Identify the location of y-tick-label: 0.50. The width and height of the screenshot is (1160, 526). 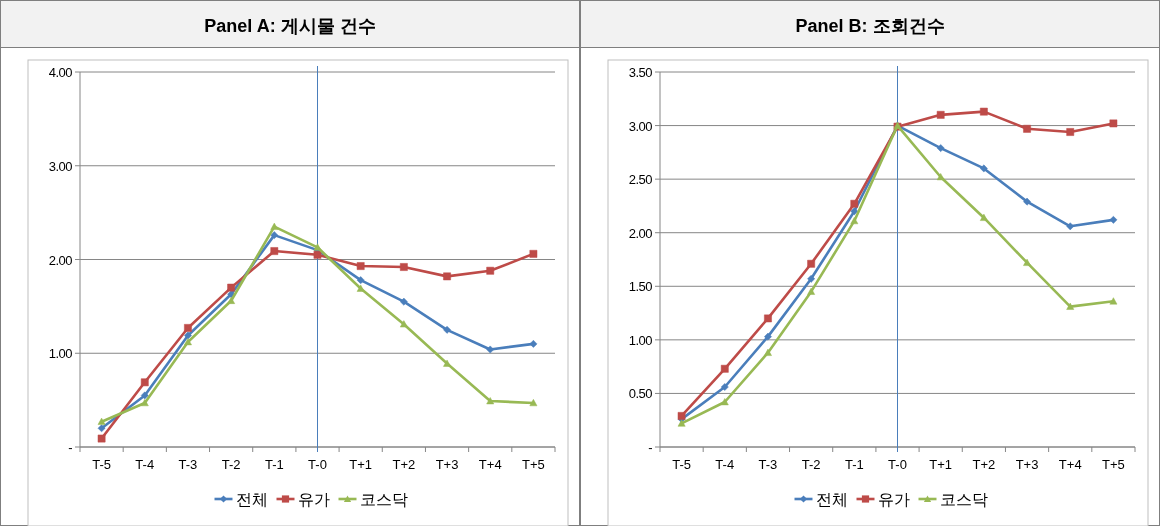
(640, 394).